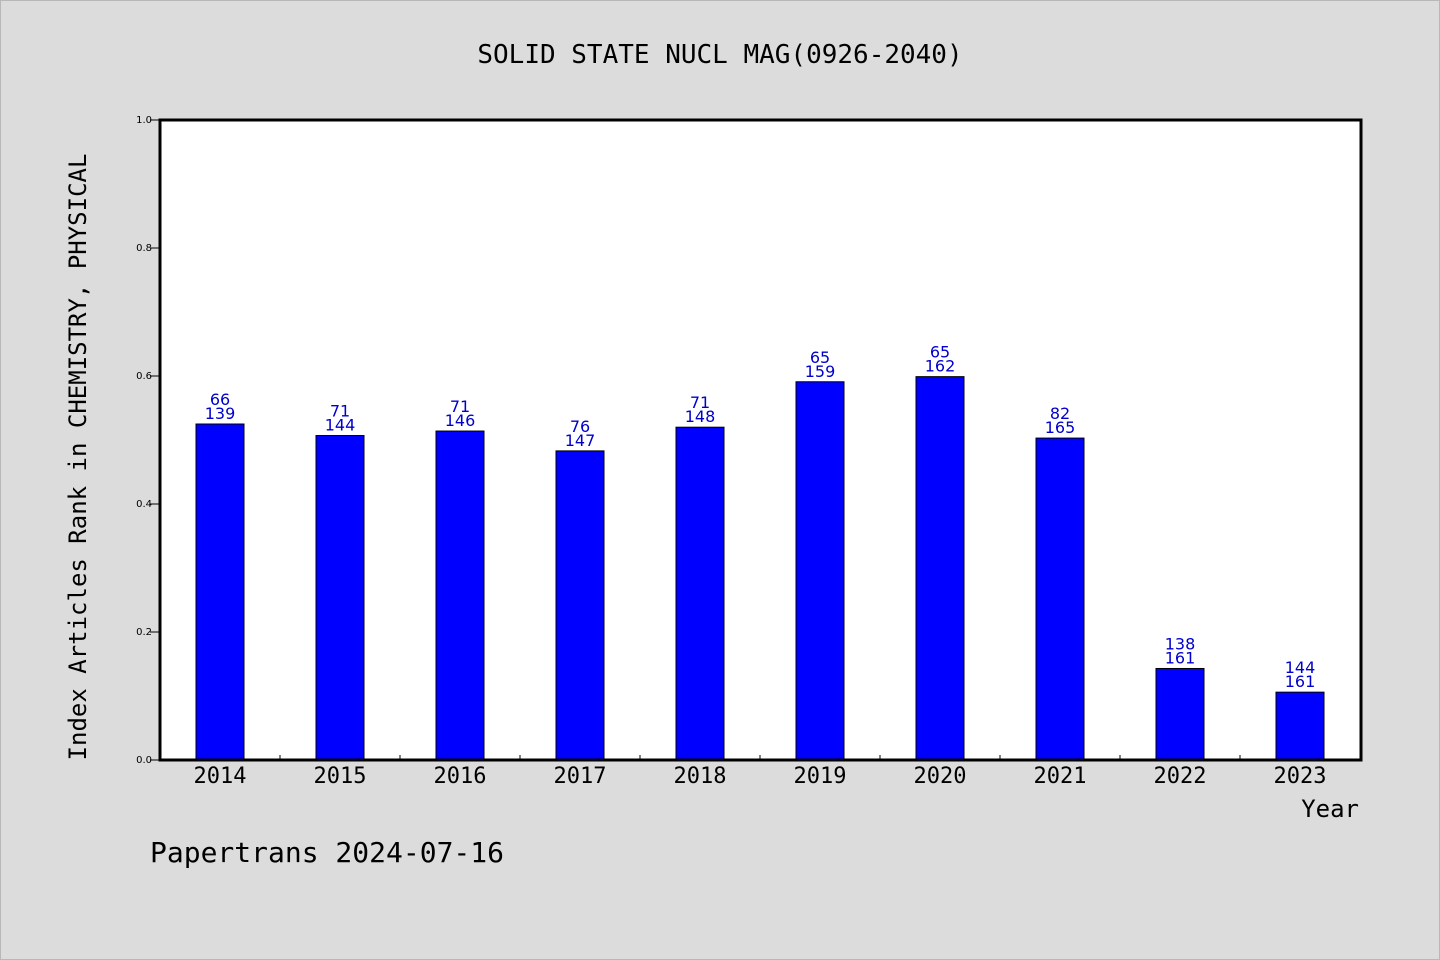 This screenshot has width=1440, height=960. I want to click on y-tick-label-1.0: 1.0, so click(144, 120).